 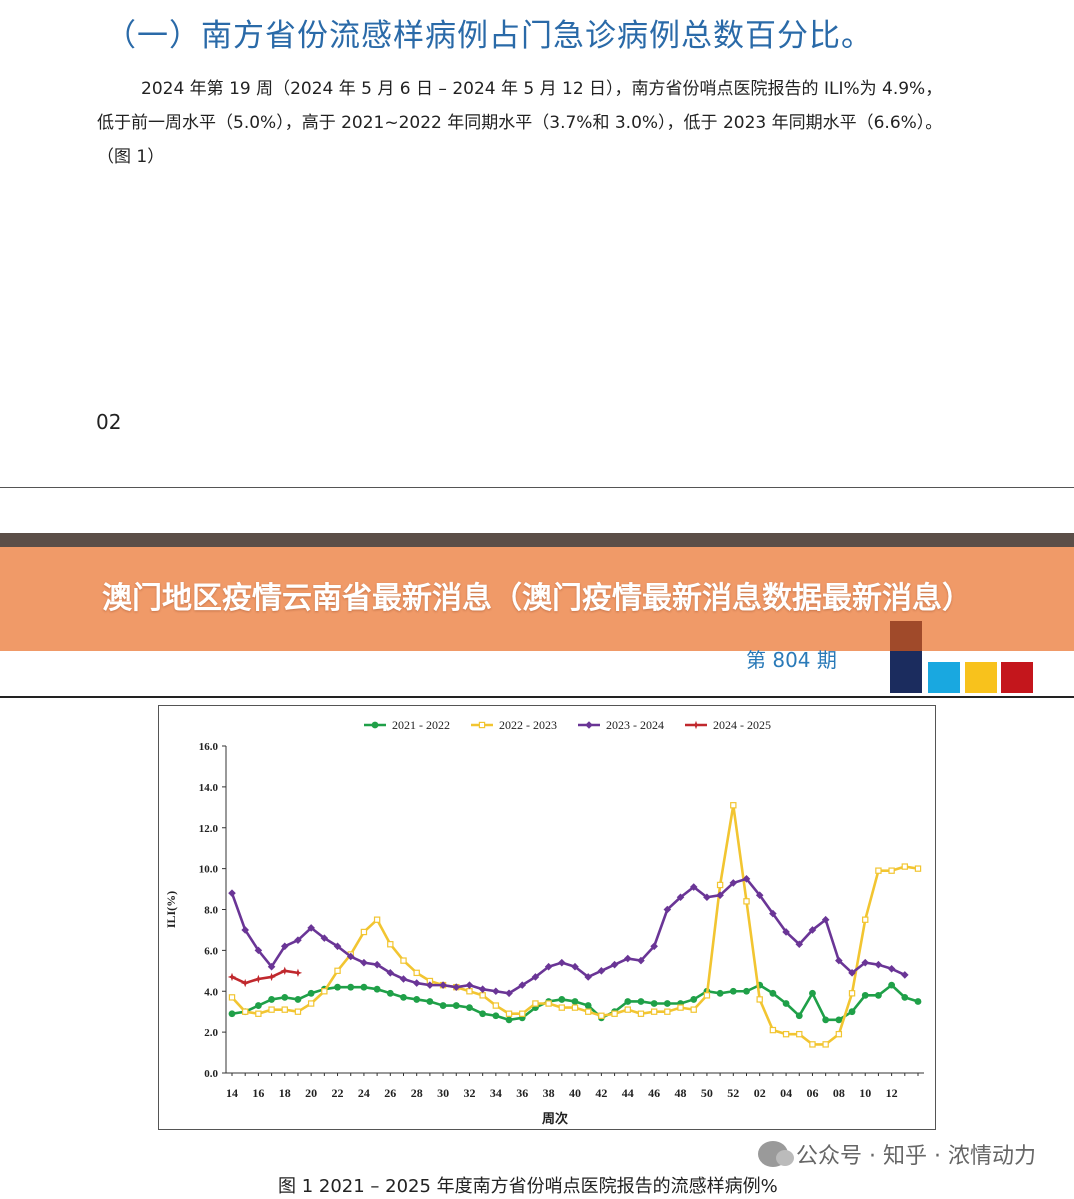 What do you see at coordinates (232, 1093) in the screenshot?
I see `x-tick-label: 14` at bounding box center [232, 1093].